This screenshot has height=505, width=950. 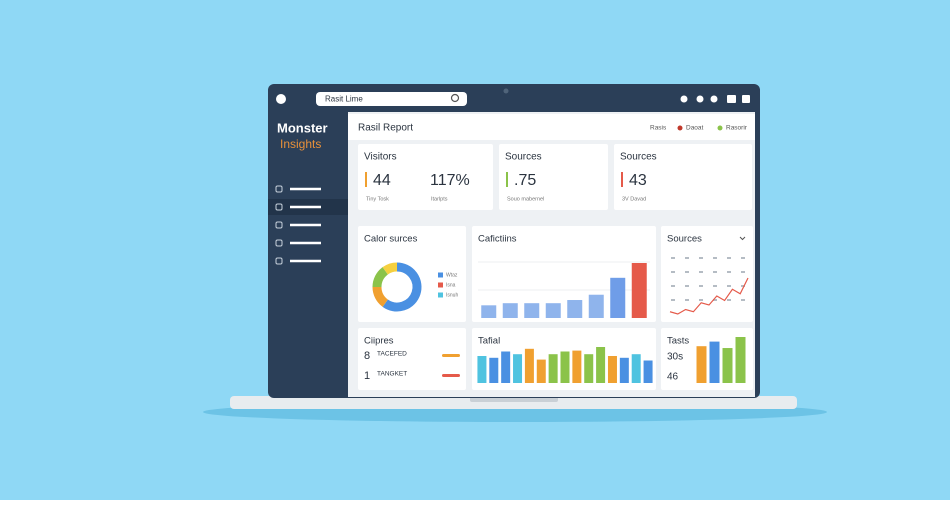 What do you see at coordinates (673, 377) in the screenshot?
I see `test-stat: 46` at bounding box center [673, 377].